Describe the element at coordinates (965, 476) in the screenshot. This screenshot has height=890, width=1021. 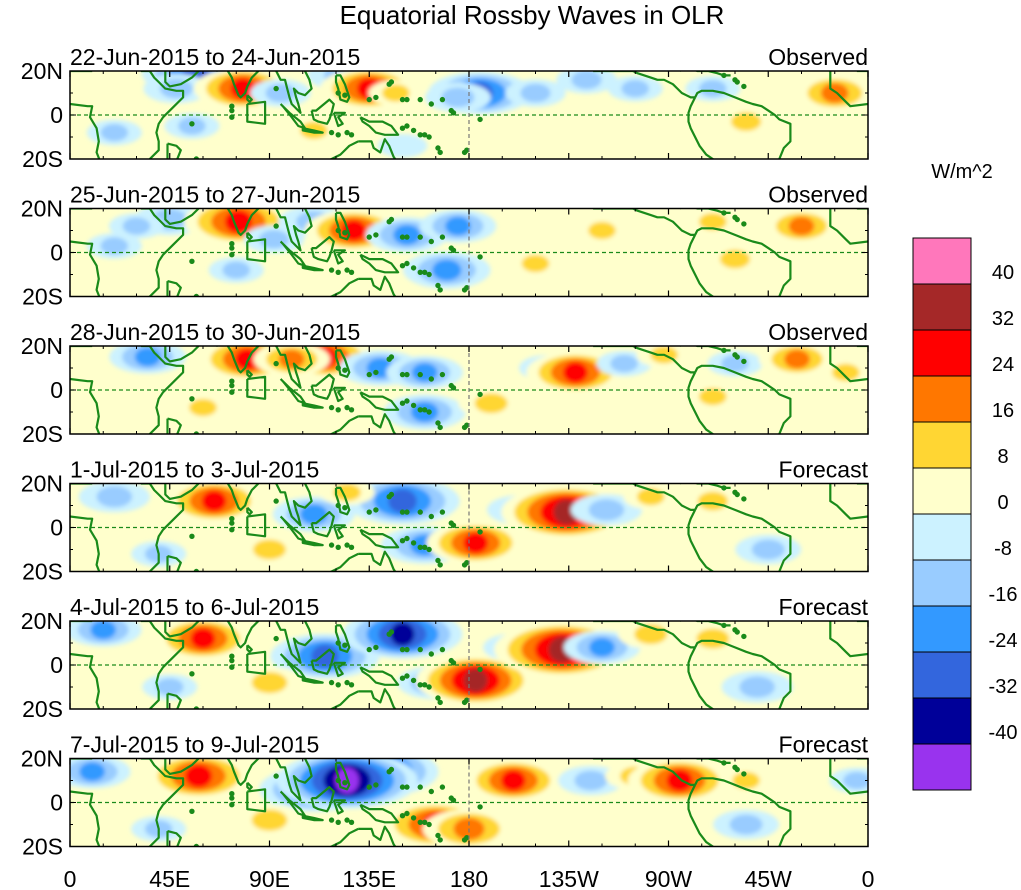
I see `colorbar-legend: W/m^2 40 32 24 16 8 0 -8 -16 -24 -32 -40` at that location.